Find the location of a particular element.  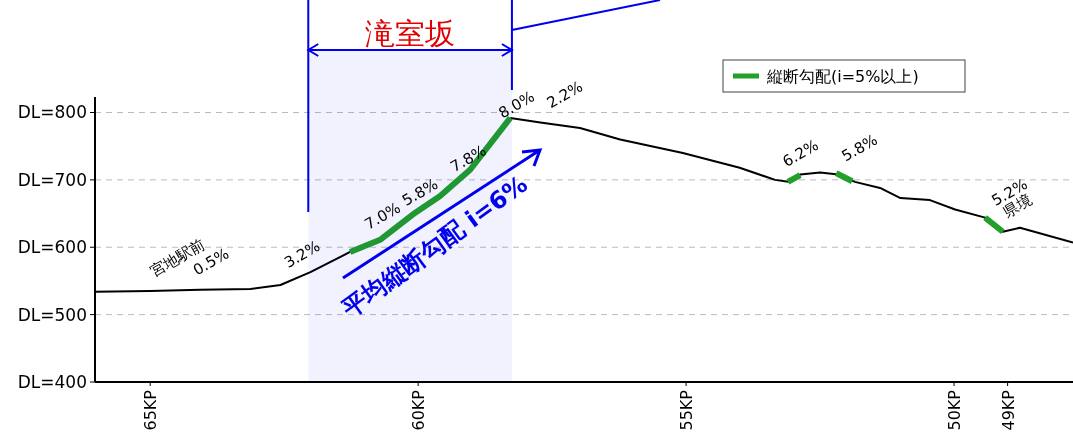

y-tick-label: DL=800 is located at coordinates (52, 112).